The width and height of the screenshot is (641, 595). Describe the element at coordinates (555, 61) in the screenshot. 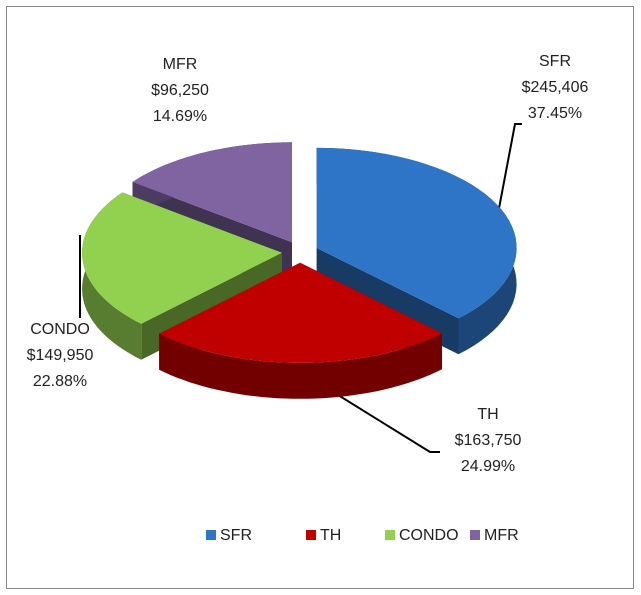

I see `data-label-name: SFR` at that location.